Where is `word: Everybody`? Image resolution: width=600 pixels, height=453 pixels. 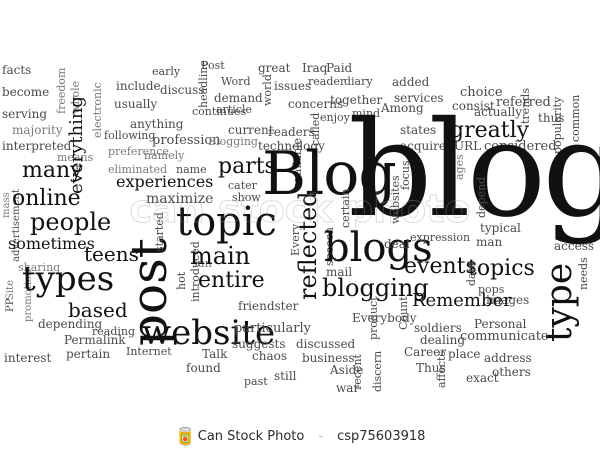 word: Everybody is located at coordinates (384, 318).